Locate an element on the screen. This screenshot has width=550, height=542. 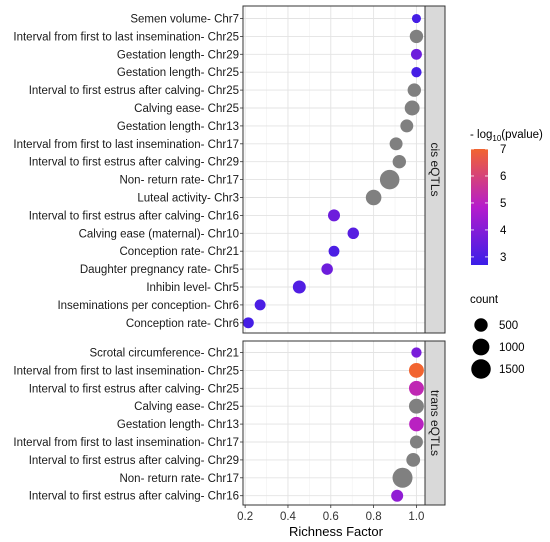
color-bar is located at coordinates (479, 207).